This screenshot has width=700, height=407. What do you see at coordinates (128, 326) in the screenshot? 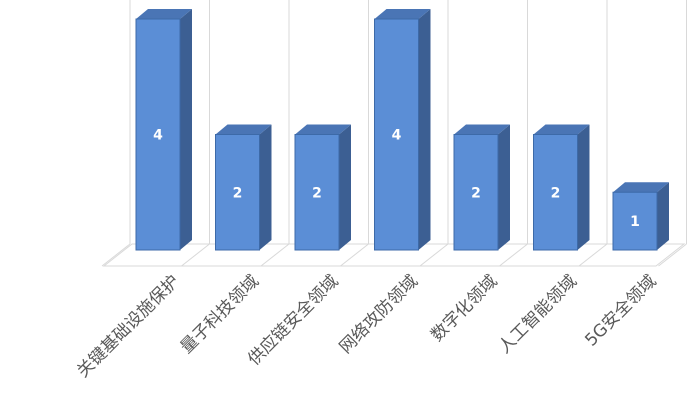
I see `category-label: 关键基础设施保护` at bounding box center [128, 326].